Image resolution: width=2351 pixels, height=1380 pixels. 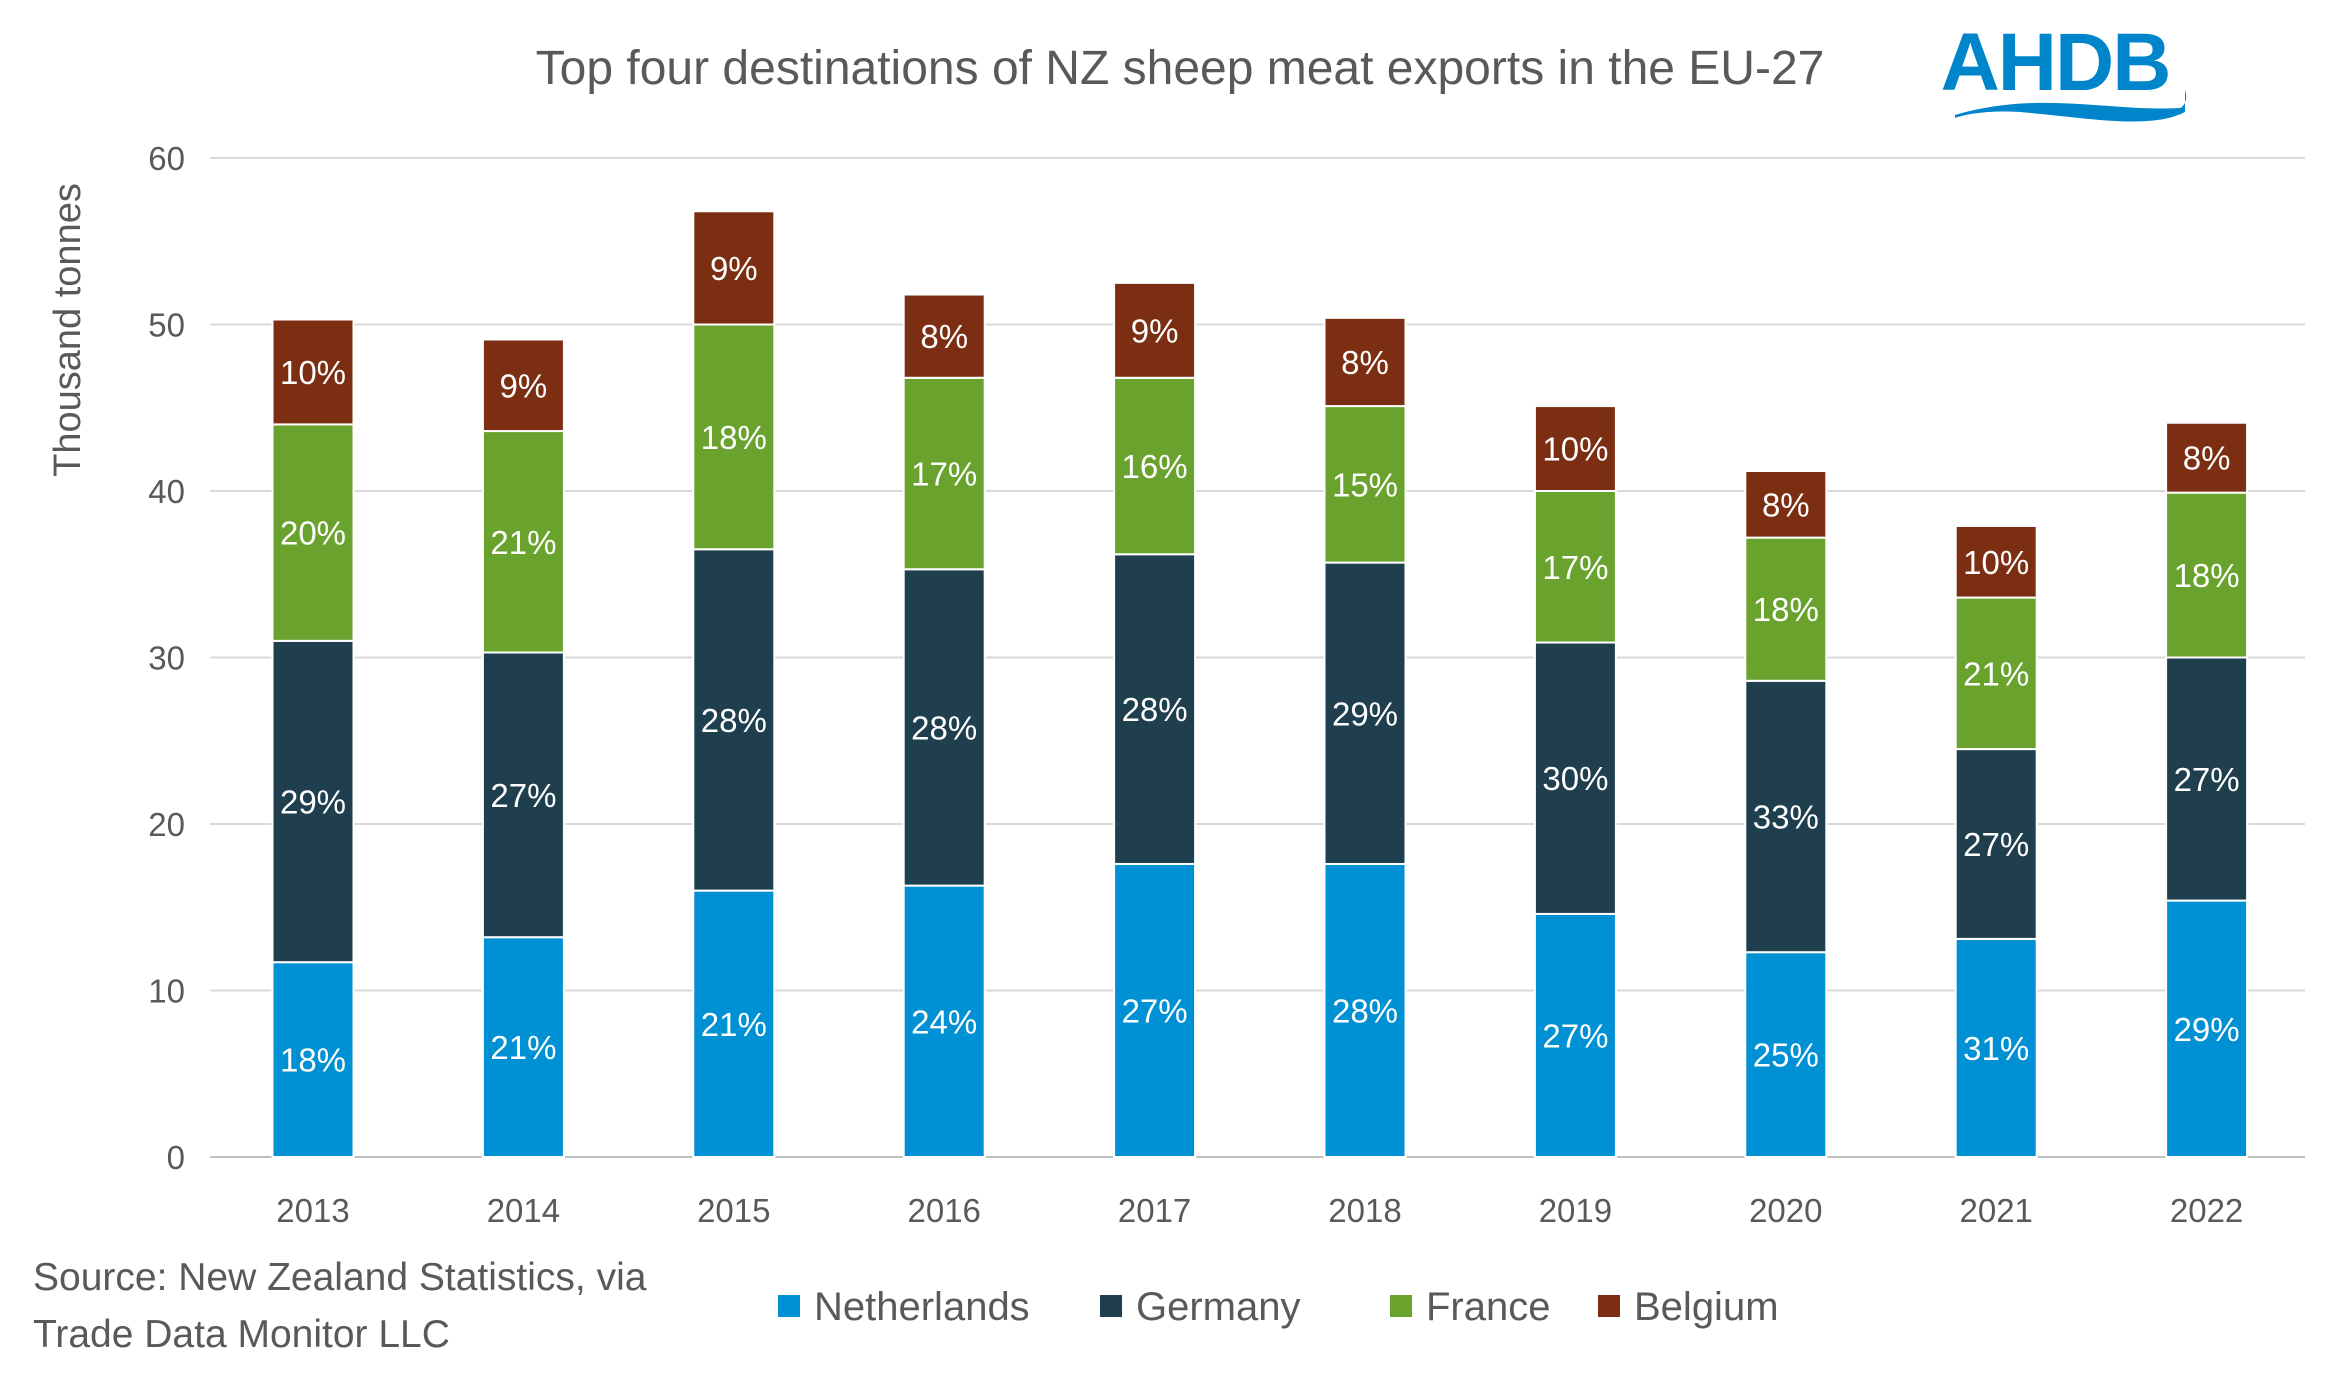 I want to click on bar-france-2019, so click(x=1575, y=567).